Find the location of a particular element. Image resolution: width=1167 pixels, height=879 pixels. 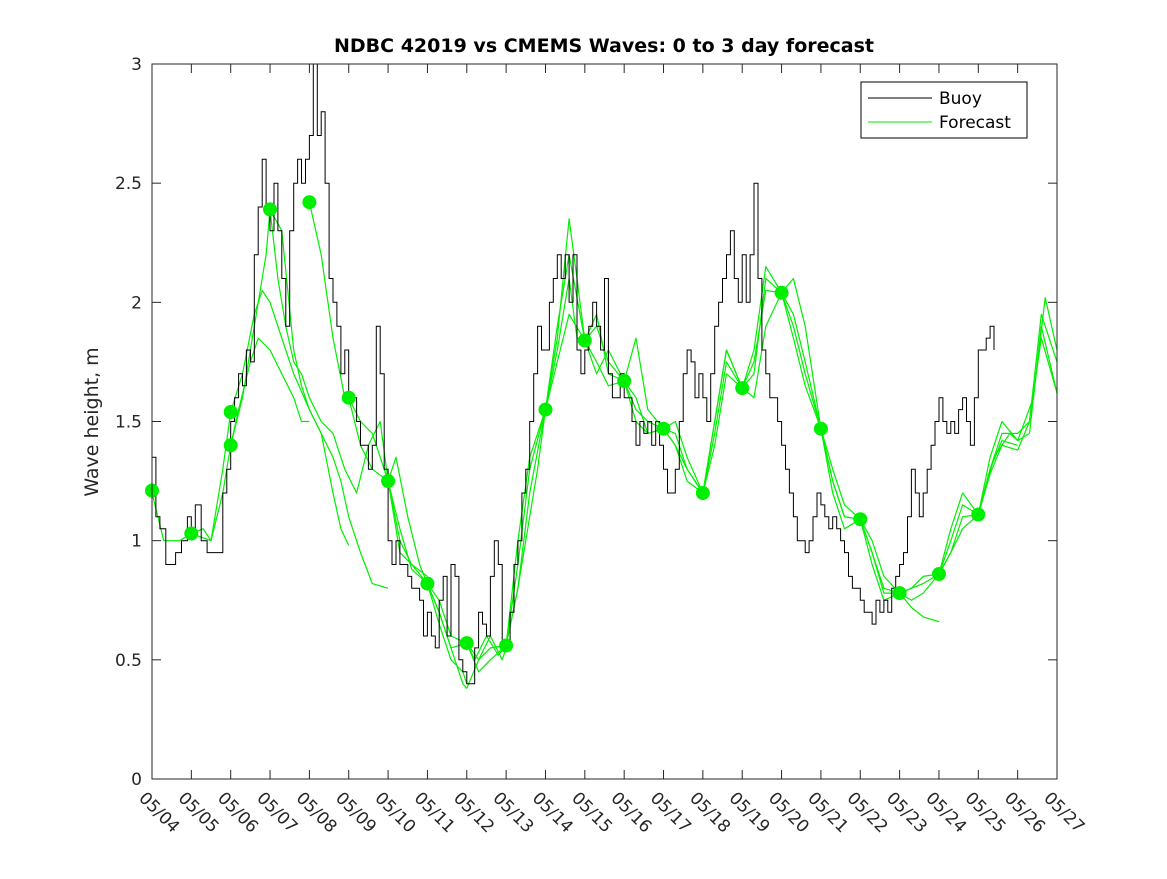

x-tick-label: 05/06 is located at coordinates (237, 812).